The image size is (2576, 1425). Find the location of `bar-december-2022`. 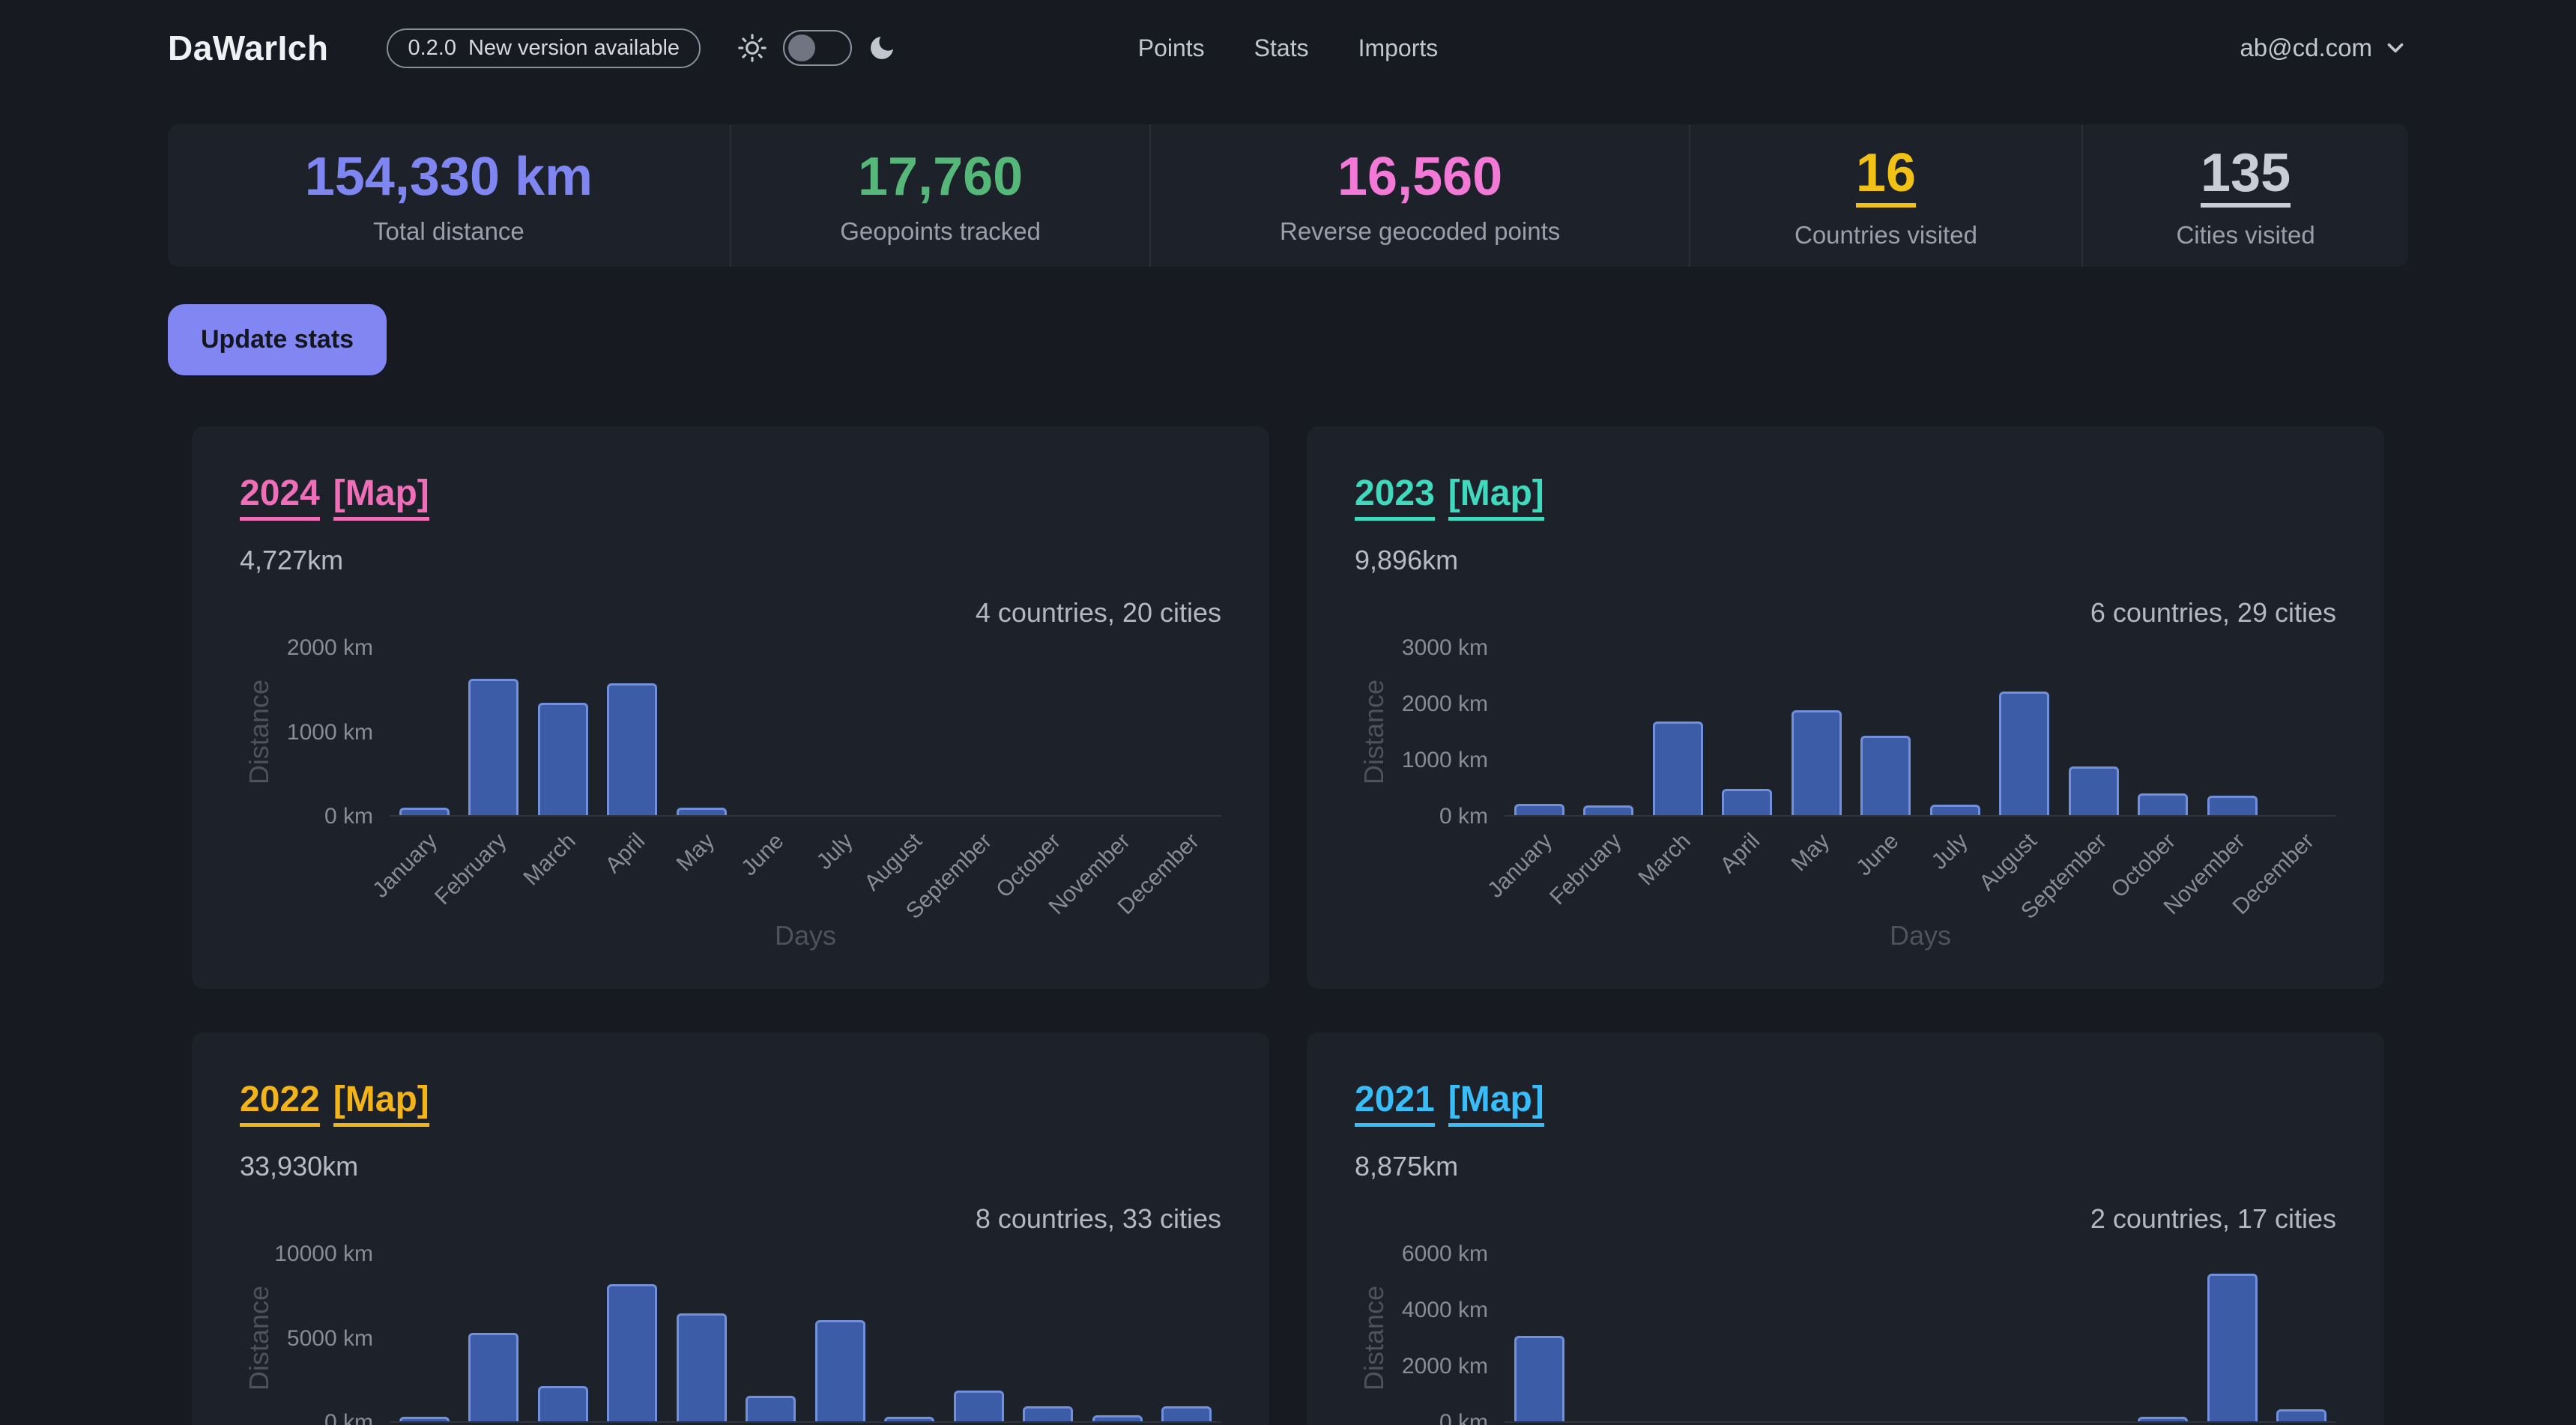

bar-december-2022 is located at coordinates (1186, 1414).